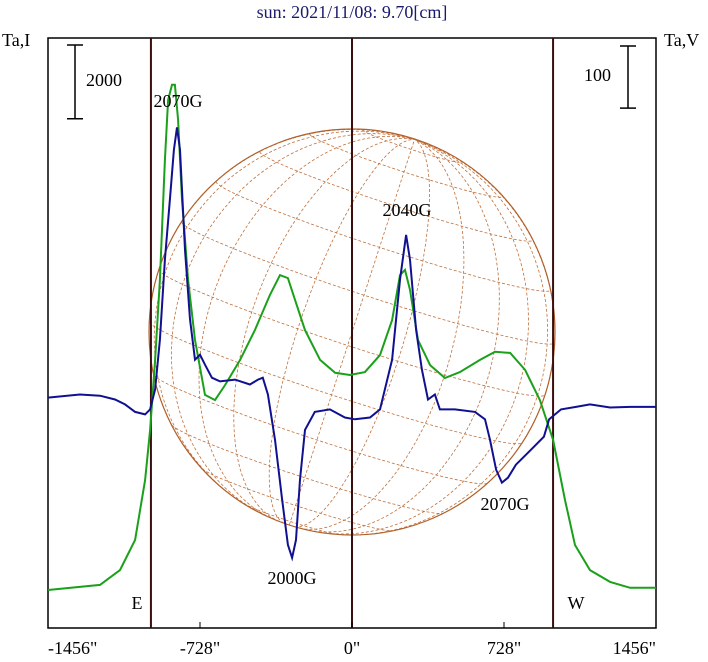  Describe the element at coordinates (597, 75) in the screenshot. I see `scale-label: 100` at that location.